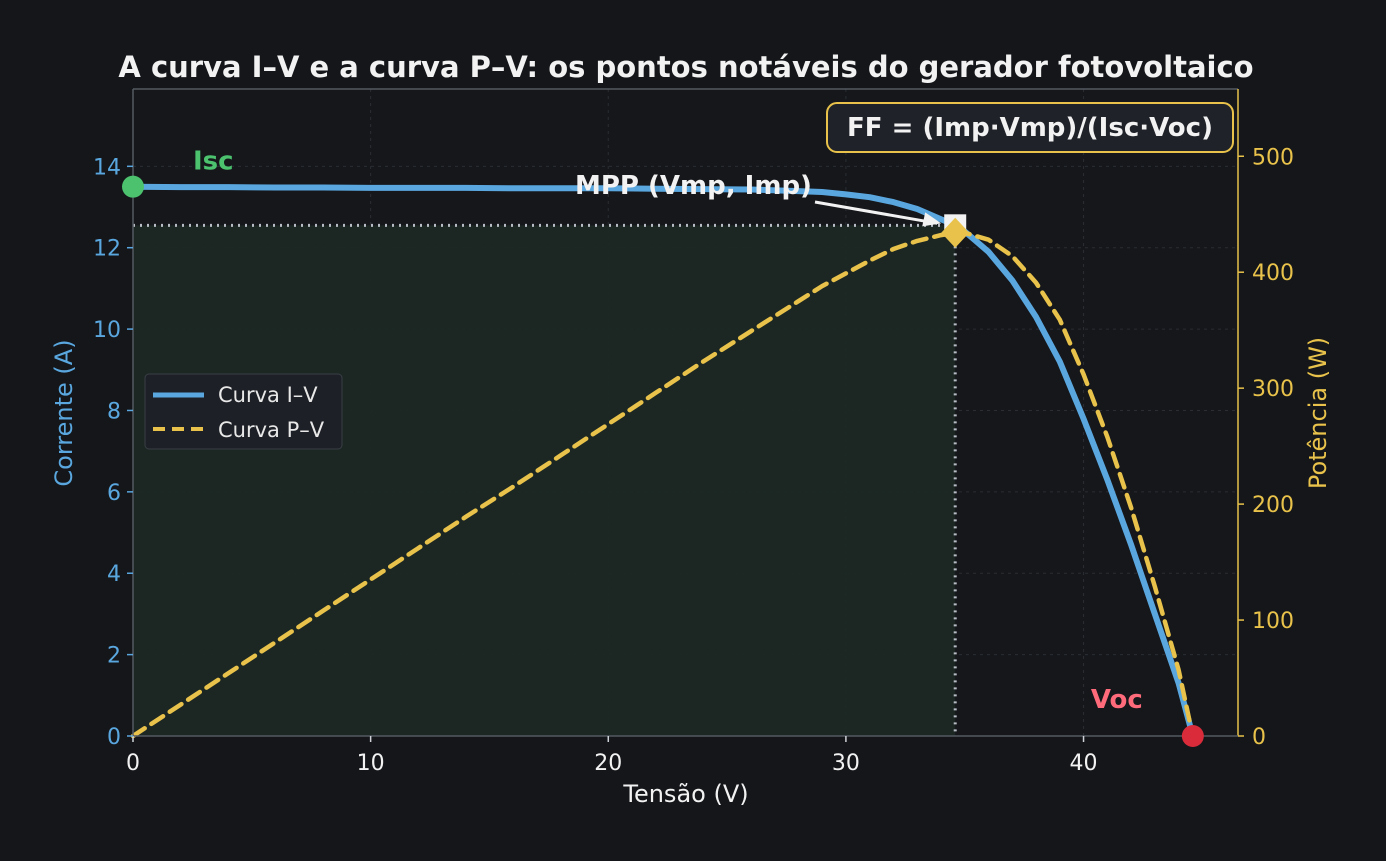  I want to click on y-right-tick-label: 100, so click(1273, 621).